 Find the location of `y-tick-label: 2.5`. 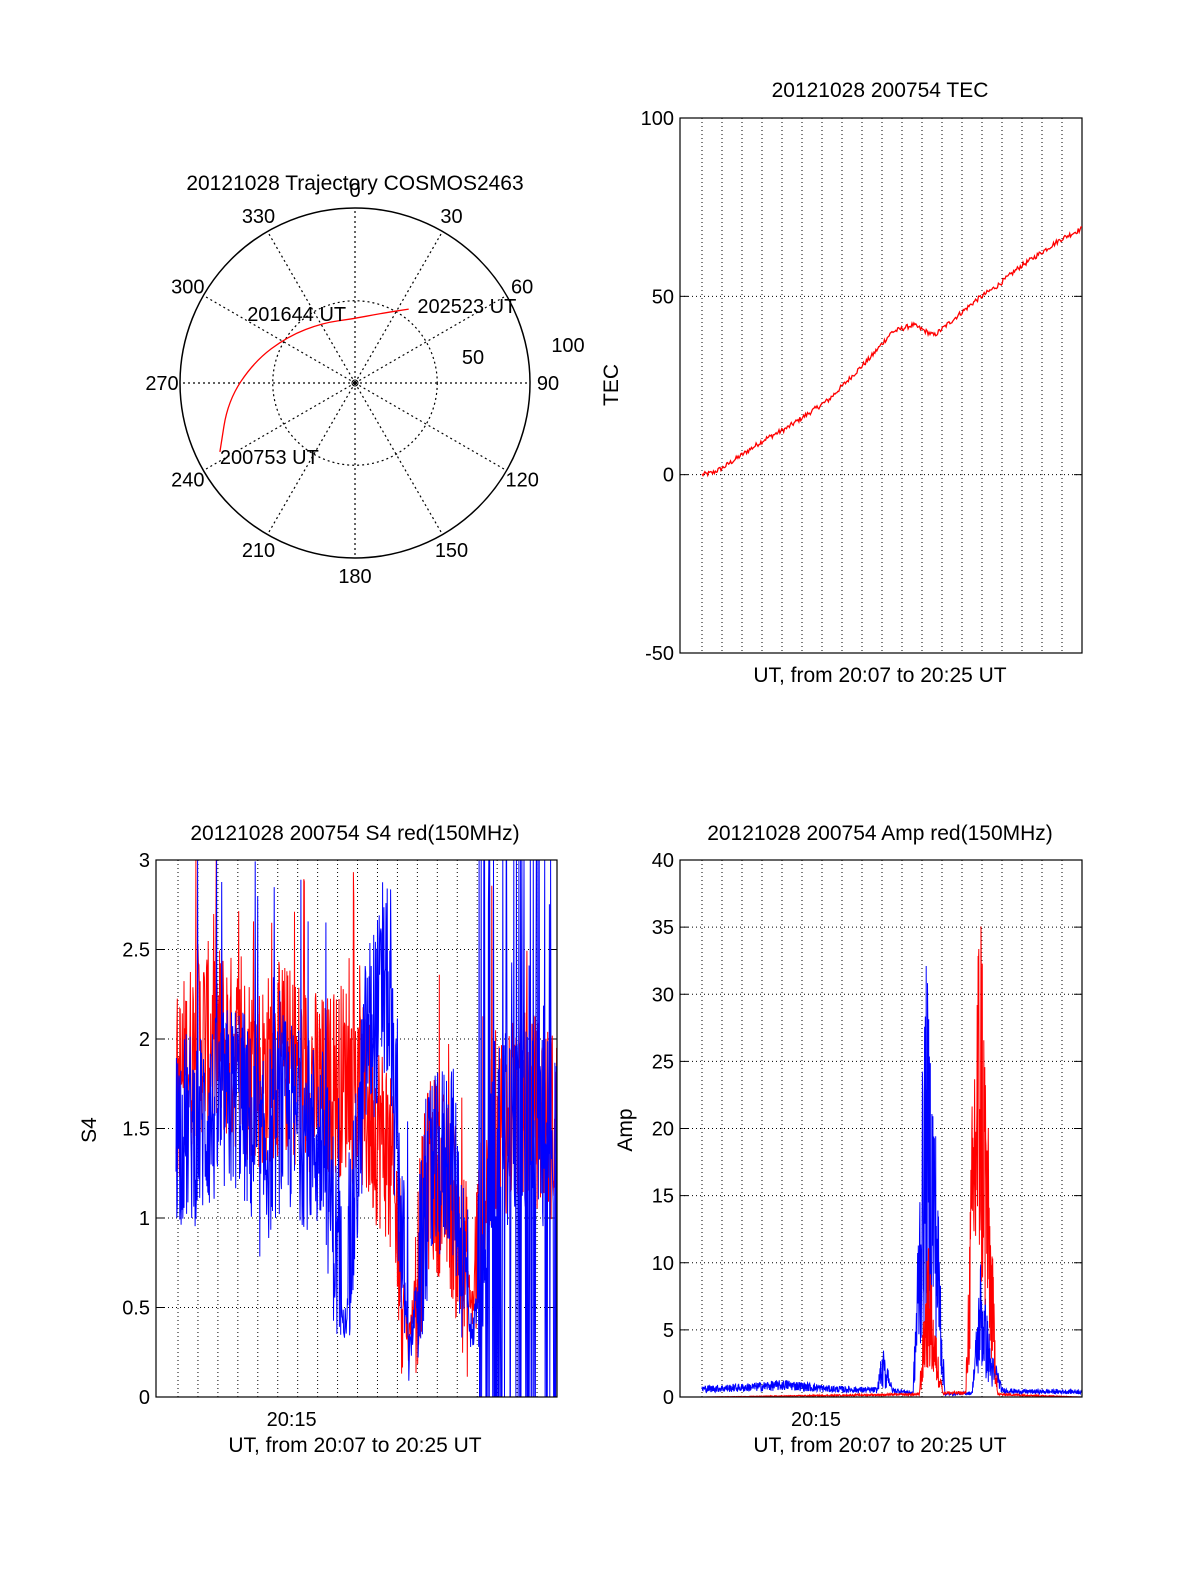

y-tick-label: 2.5 is located at coordinates (136, 951).